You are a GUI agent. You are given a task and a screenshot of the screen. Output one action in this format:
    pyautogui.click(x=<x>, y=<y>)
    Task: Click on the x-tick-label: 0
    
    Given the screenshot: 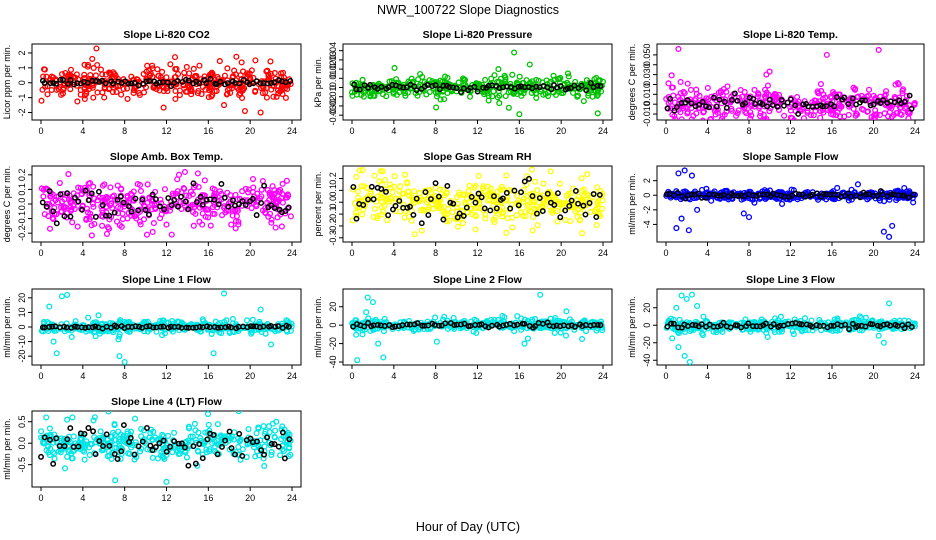 What is the action you would take?
    pyautogui.click(x=40, y=253)
    